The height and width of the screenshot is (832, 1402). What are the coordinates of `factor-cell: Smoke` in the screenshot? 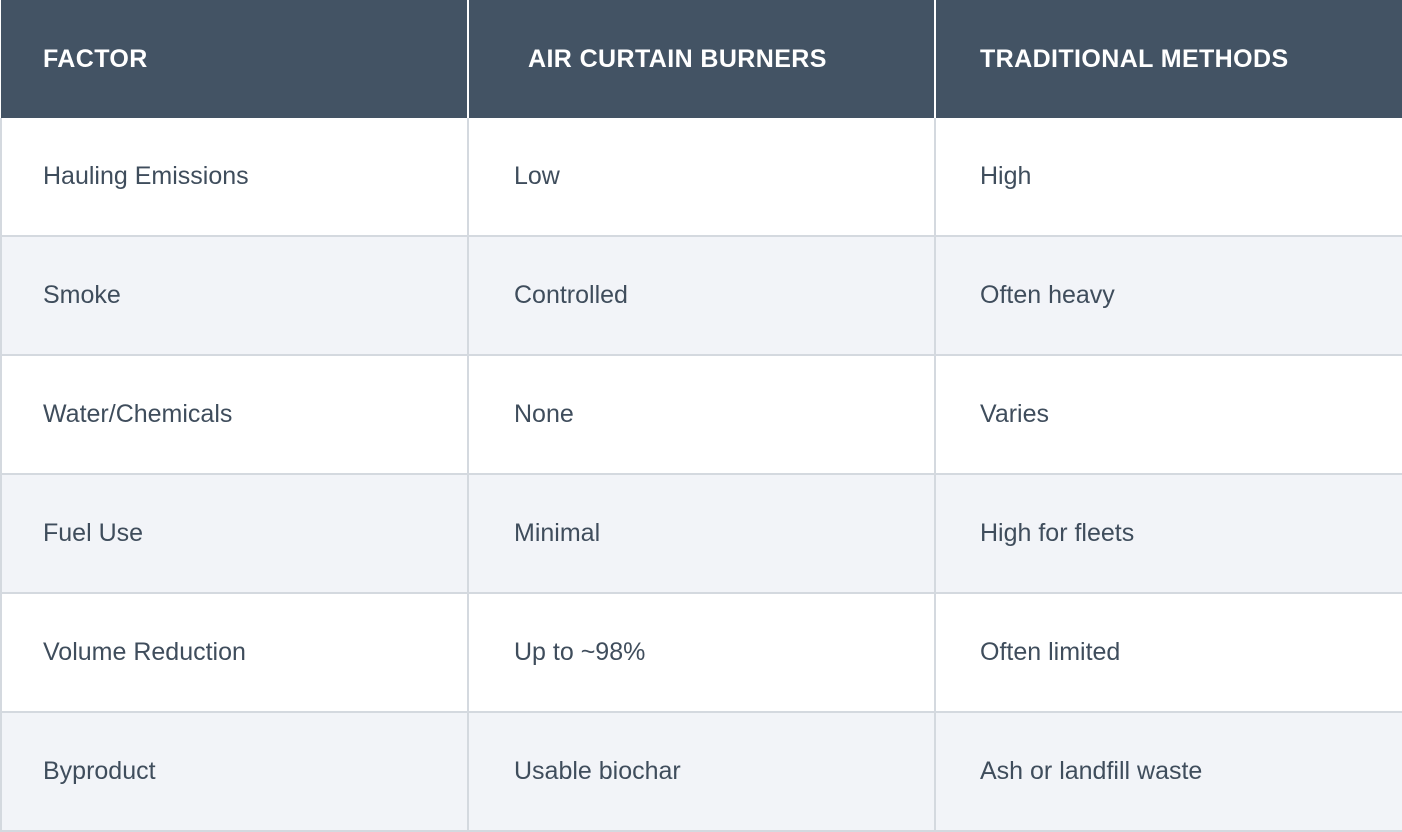 It's located at (234, 296).